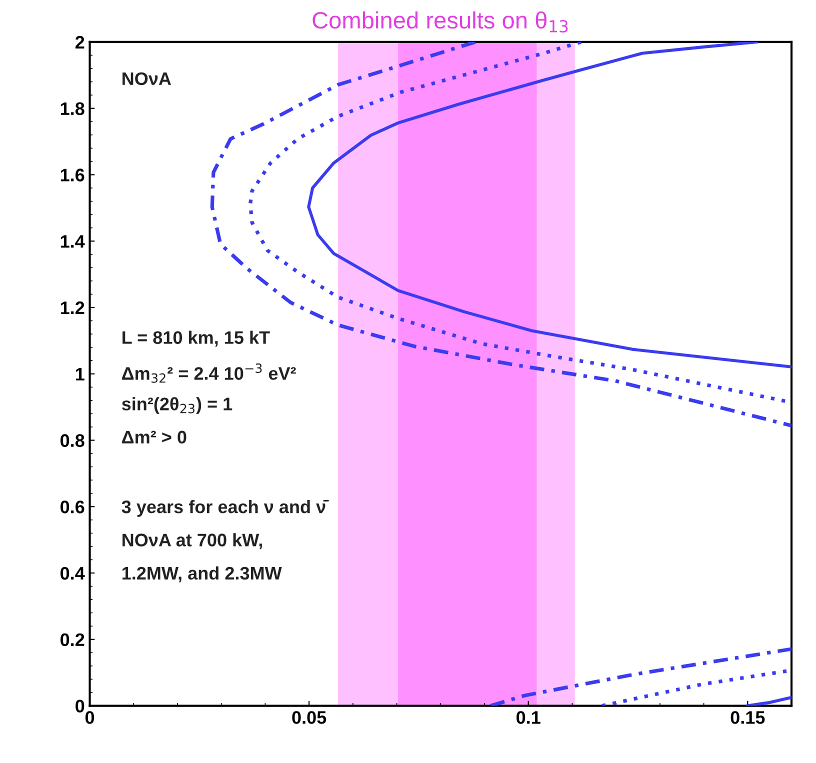 This screenshot has height=763, width=816. I want to click on chart-title: Combined results on θ$_{13}$, so click(440, 22).